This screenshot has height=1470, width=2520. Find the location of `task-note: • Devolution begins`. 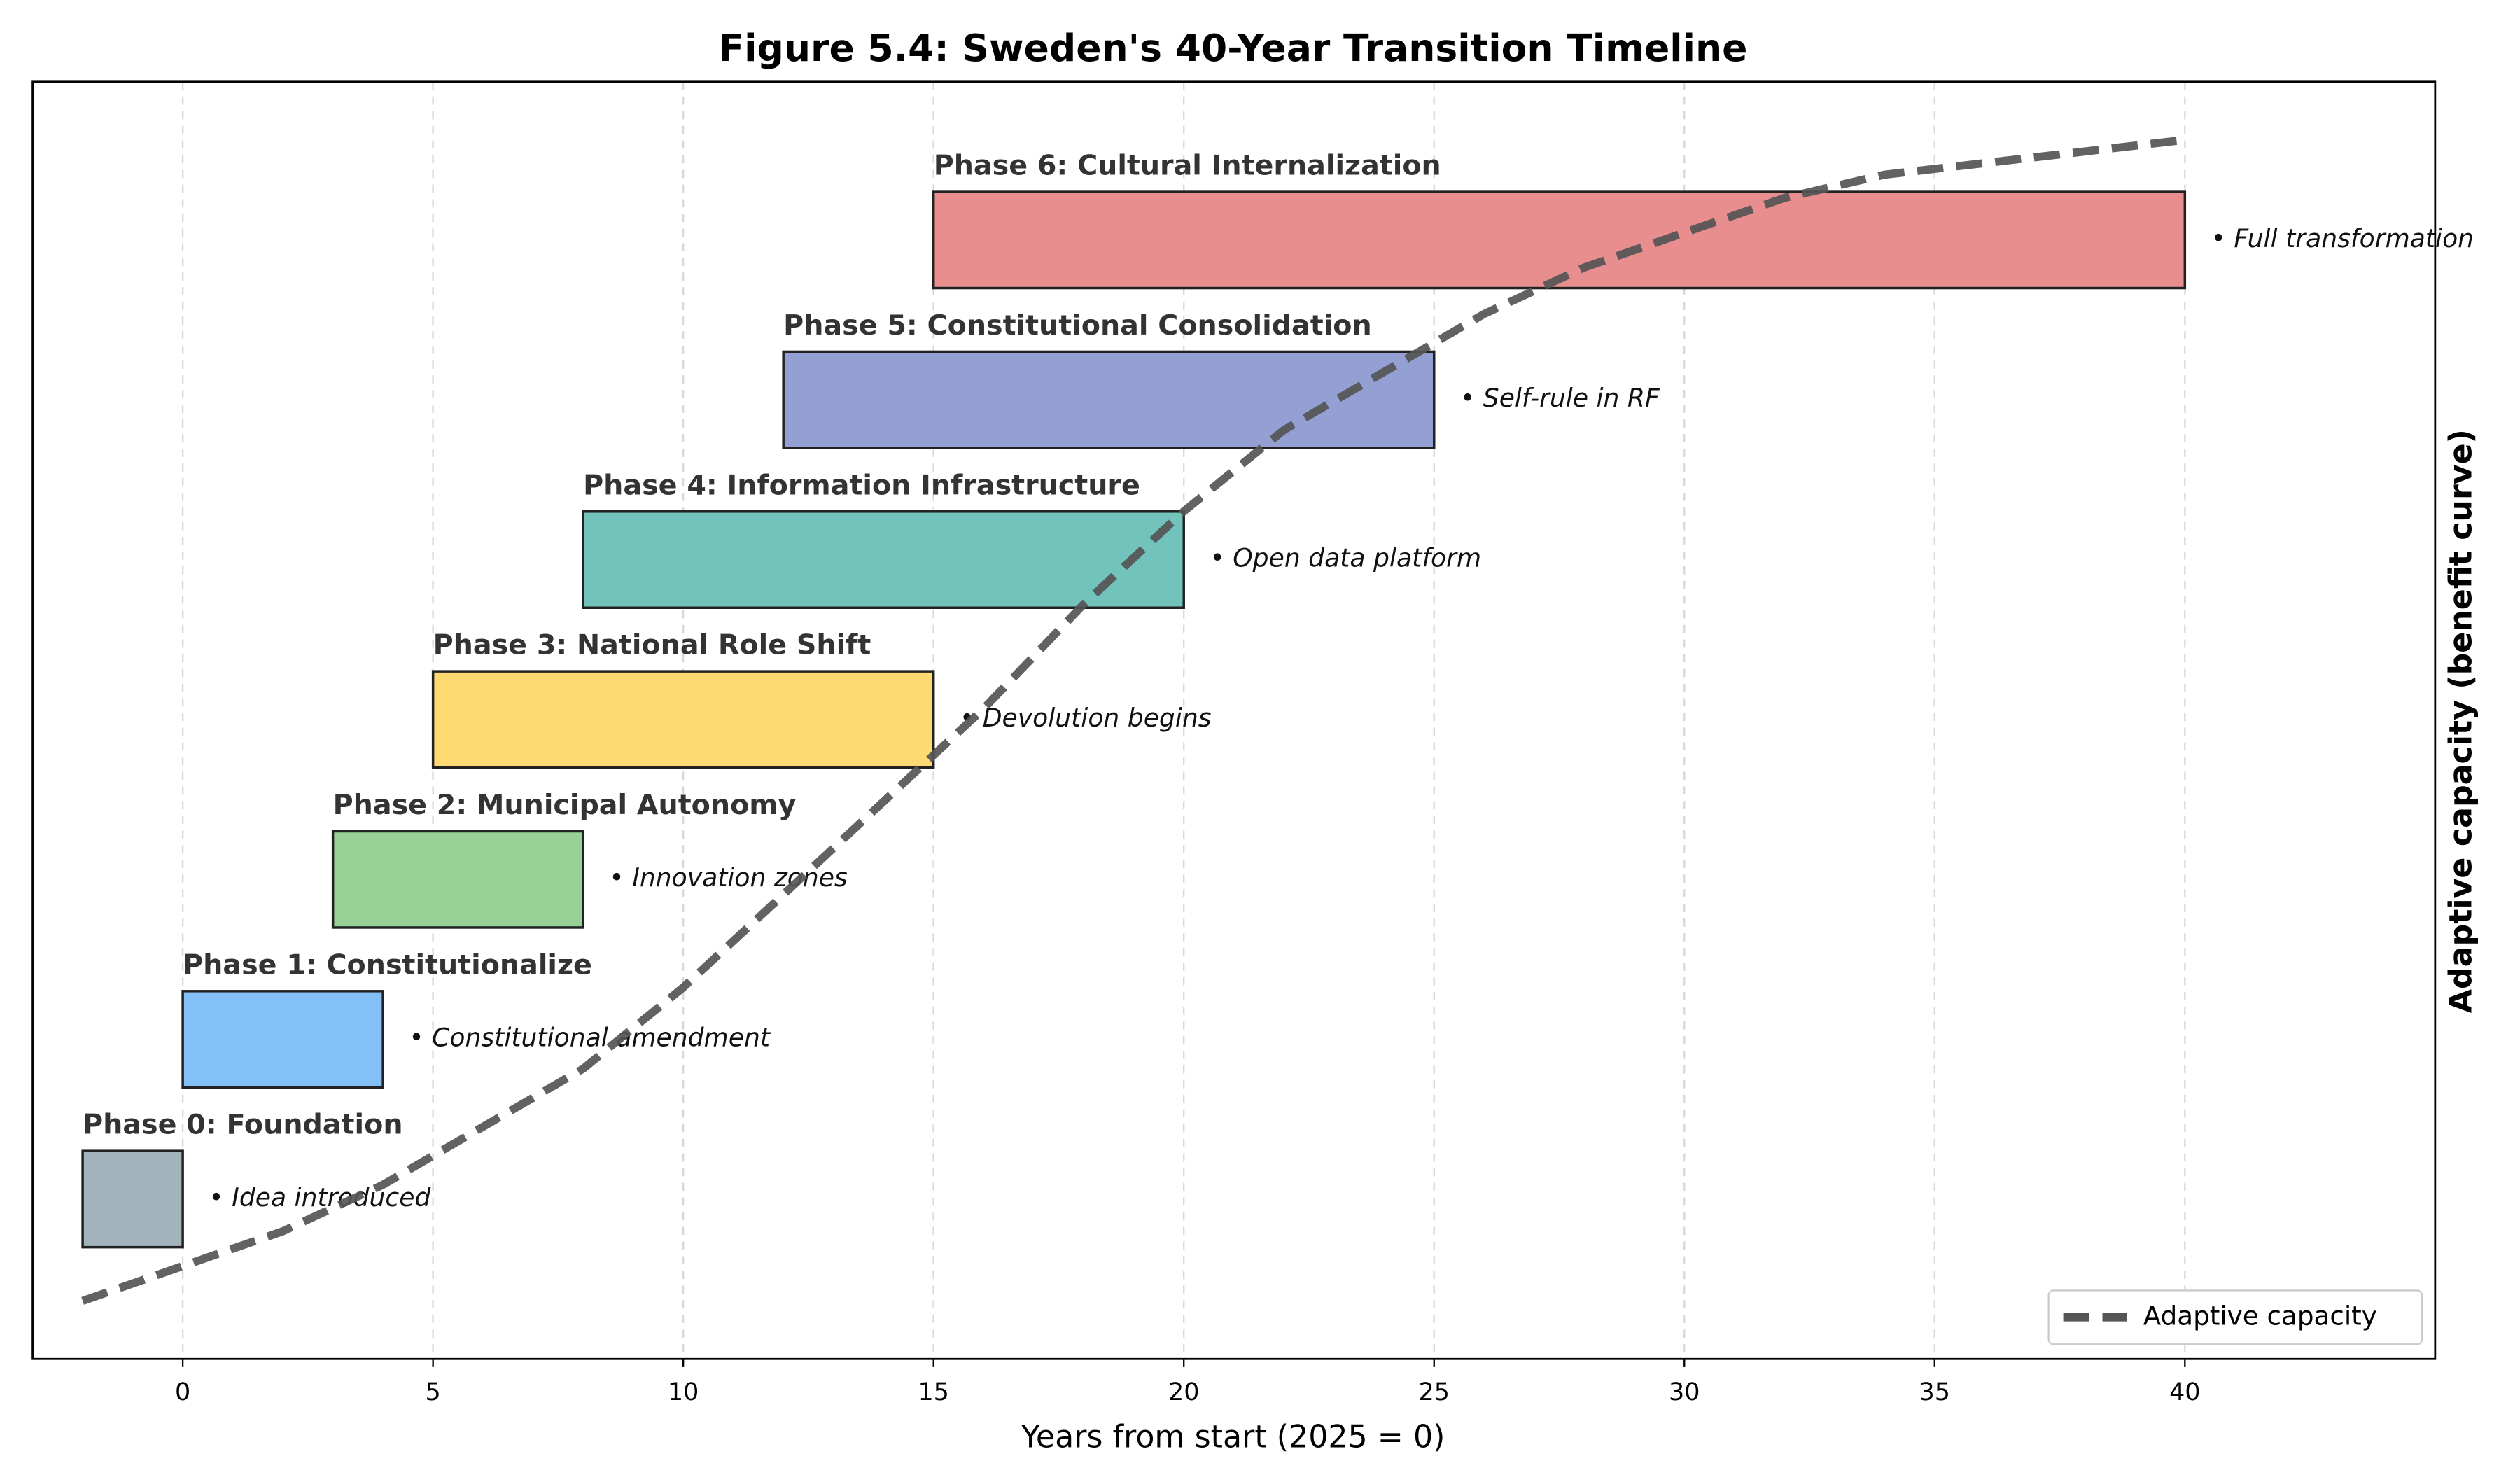

task-note: • Devolution begins is located at coordinates (1086, 718).